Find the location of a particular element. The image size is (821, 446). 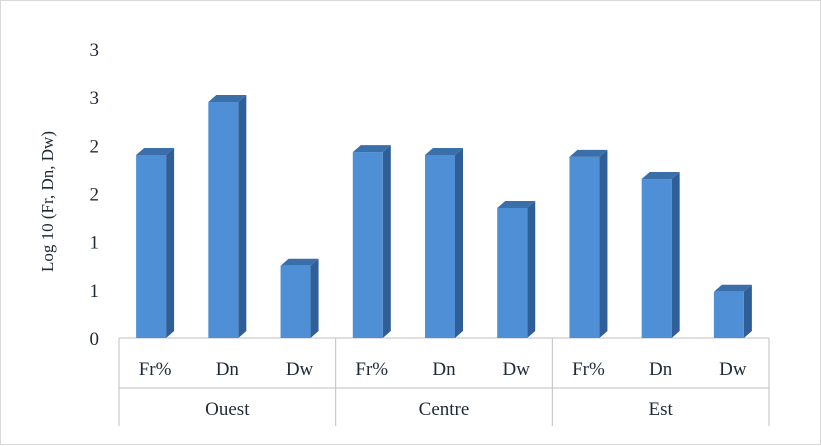

x-group-label: Centre is located at coordinates (444, 409).